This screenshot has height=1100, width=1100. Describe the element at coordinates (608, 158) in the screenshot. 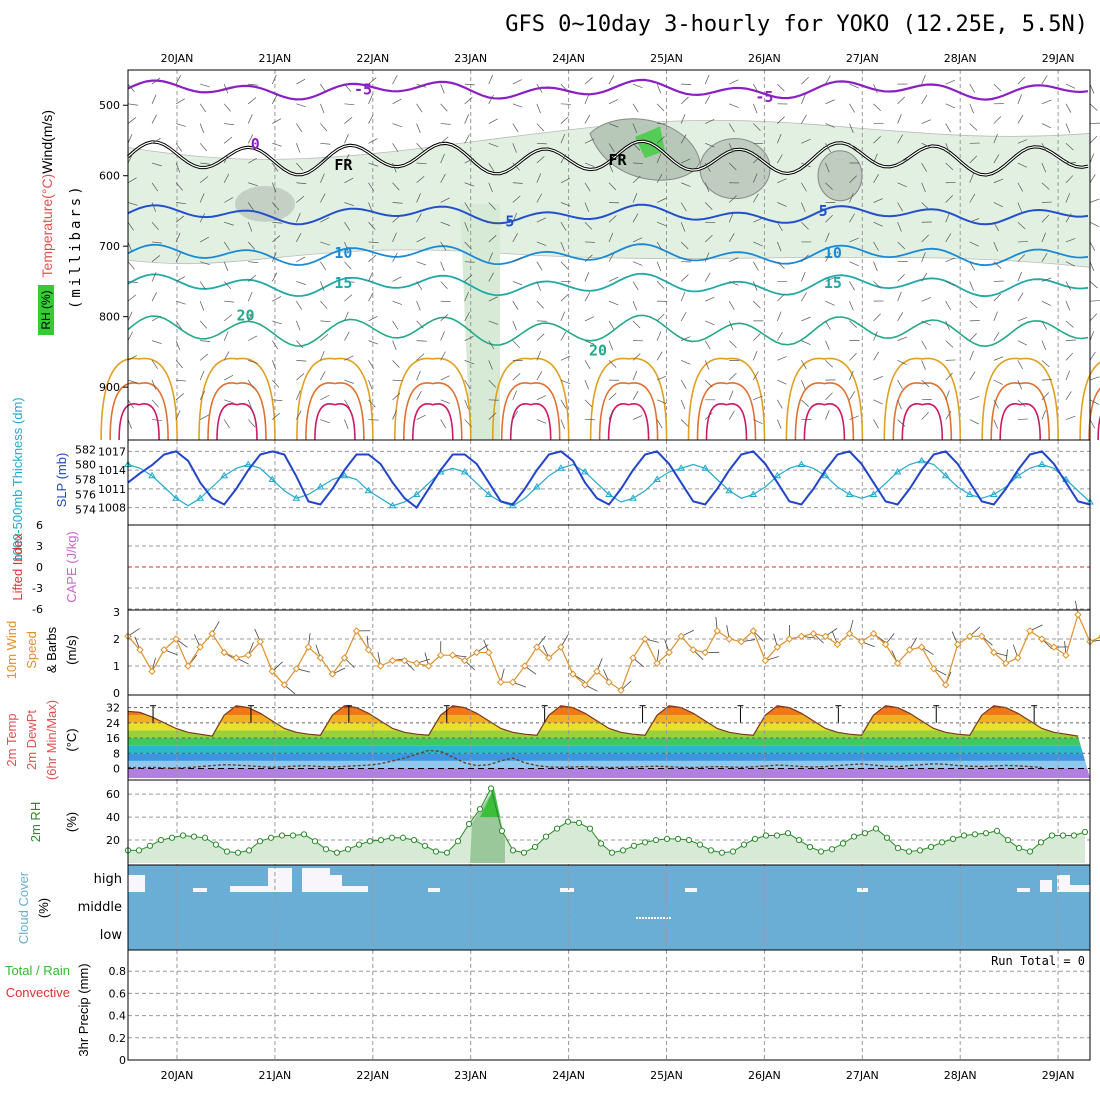

I see `freezing-level-inner` at that location.